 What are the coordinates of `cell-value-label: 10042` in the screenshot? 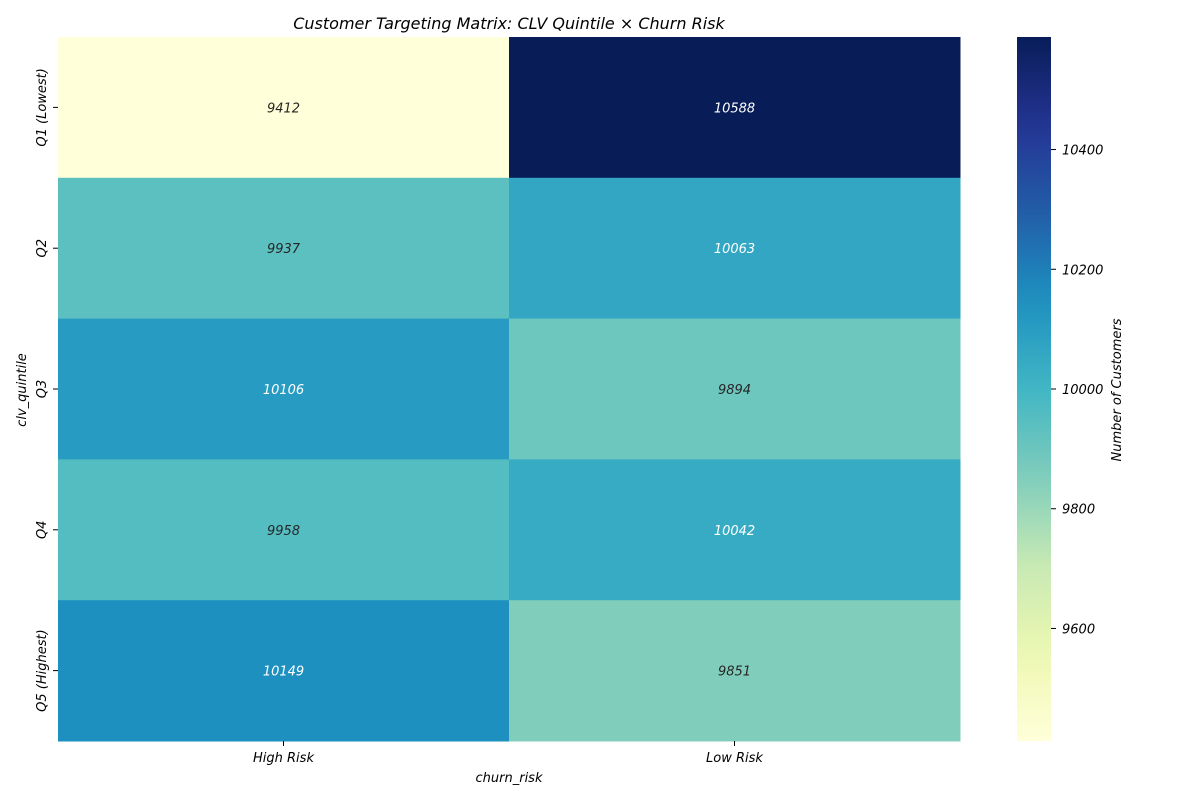 It's located at (734, 531).